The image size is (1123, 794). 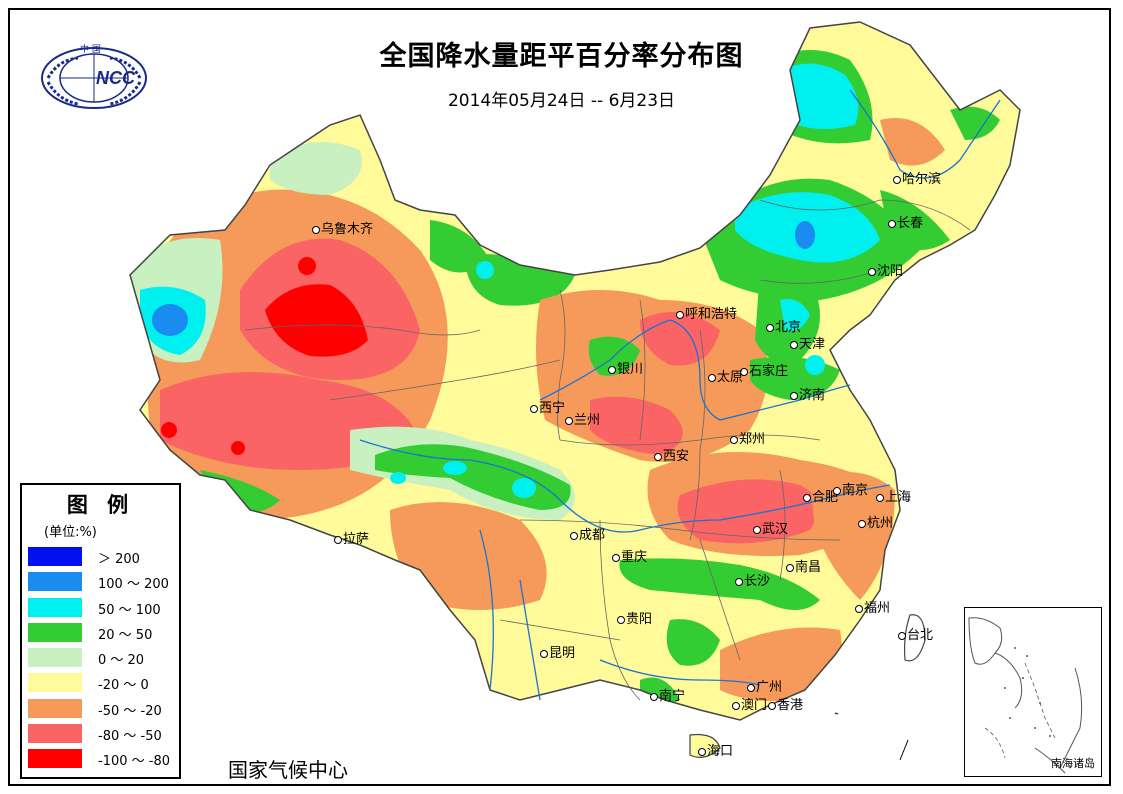 I want to click on legend-label: 20 ～ 50, so click(x=125, y=635).